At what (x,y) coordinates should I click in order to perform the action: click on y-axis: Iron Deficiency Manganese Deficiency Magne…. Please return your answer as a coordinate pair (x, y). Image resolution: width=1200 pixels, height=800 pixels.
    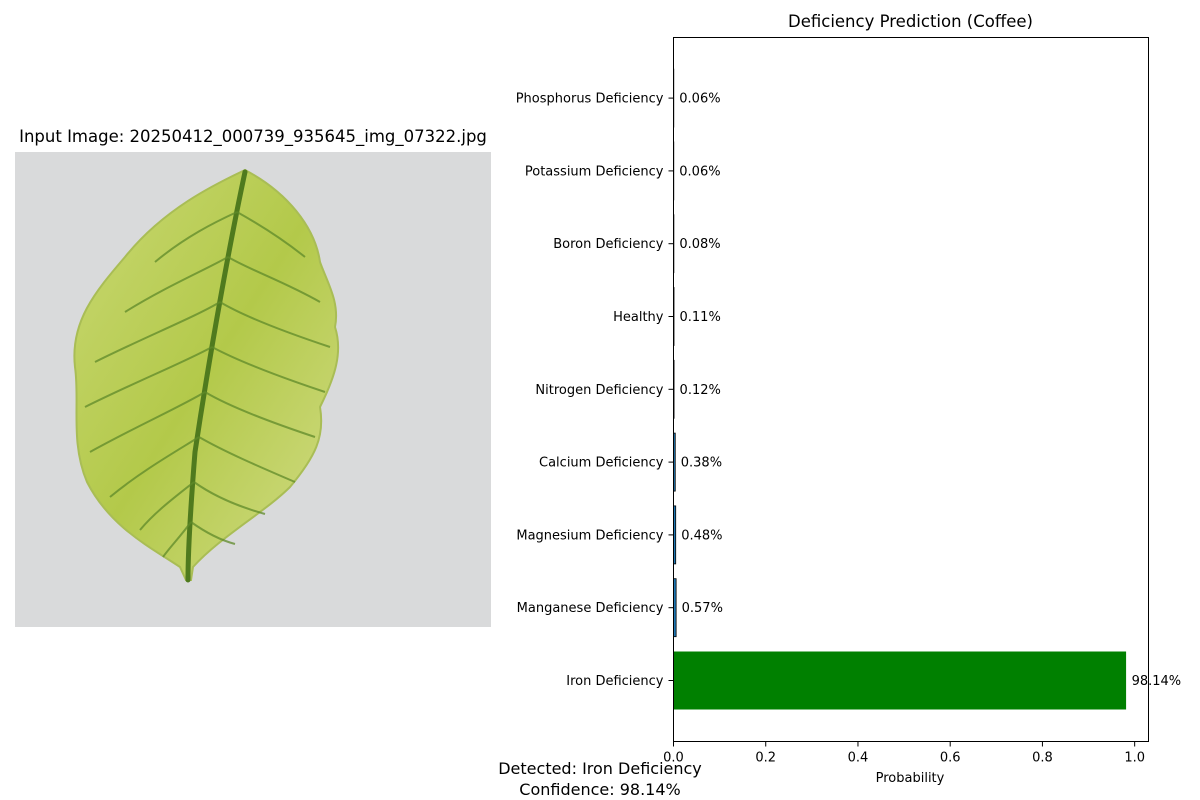
    Looking at the image, I should click on (595, 390).